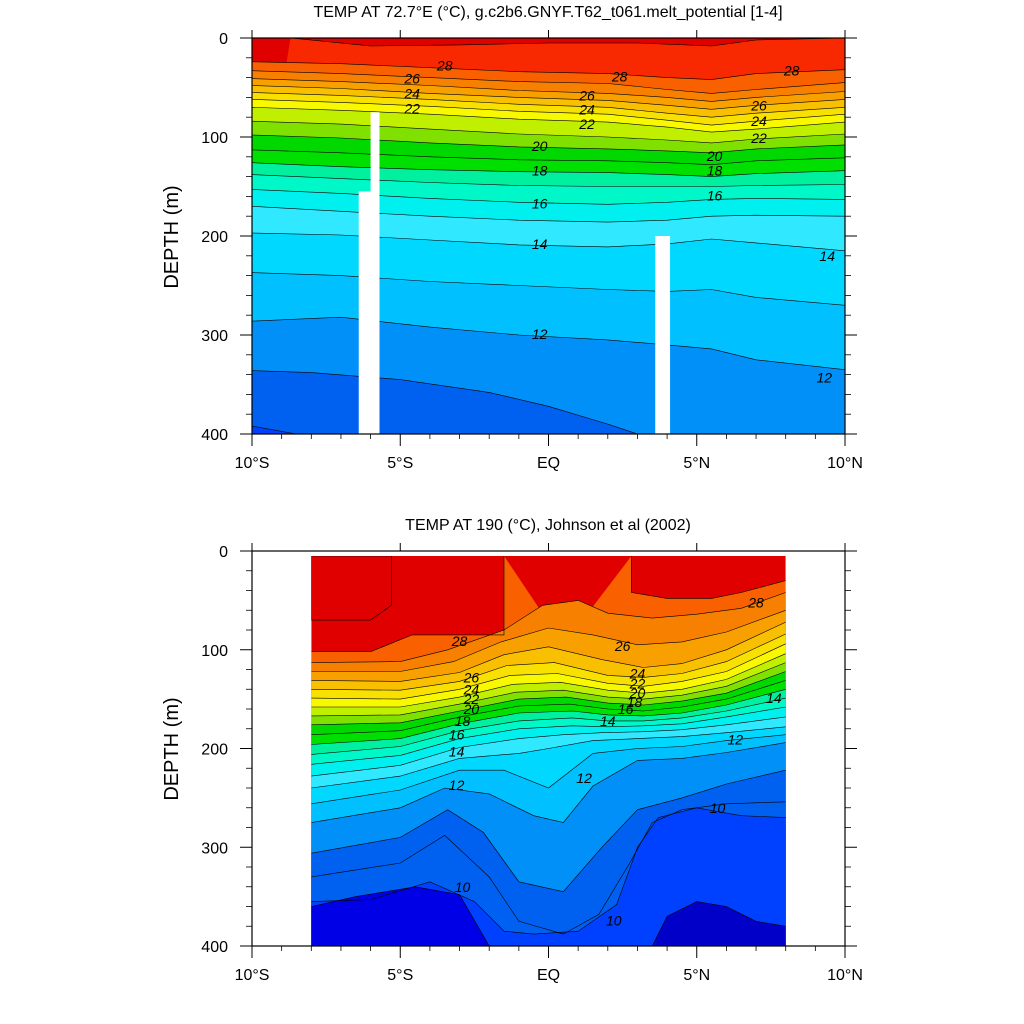 Image resolution: width=1024 pixels, height=1024 pixels. I want to click on model-depth-axis-label: DEPTH (m), so click(172, 236).